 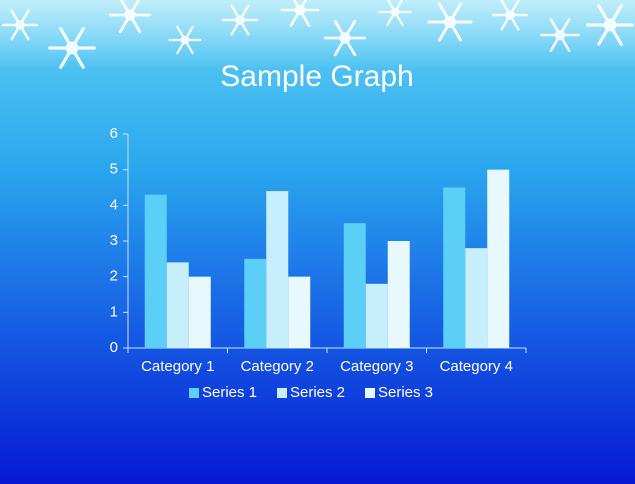 What do you see at coordinates (114, 311) in the screenshot?
I see `y-tick-label: 1` at bounding box center [114, 311].